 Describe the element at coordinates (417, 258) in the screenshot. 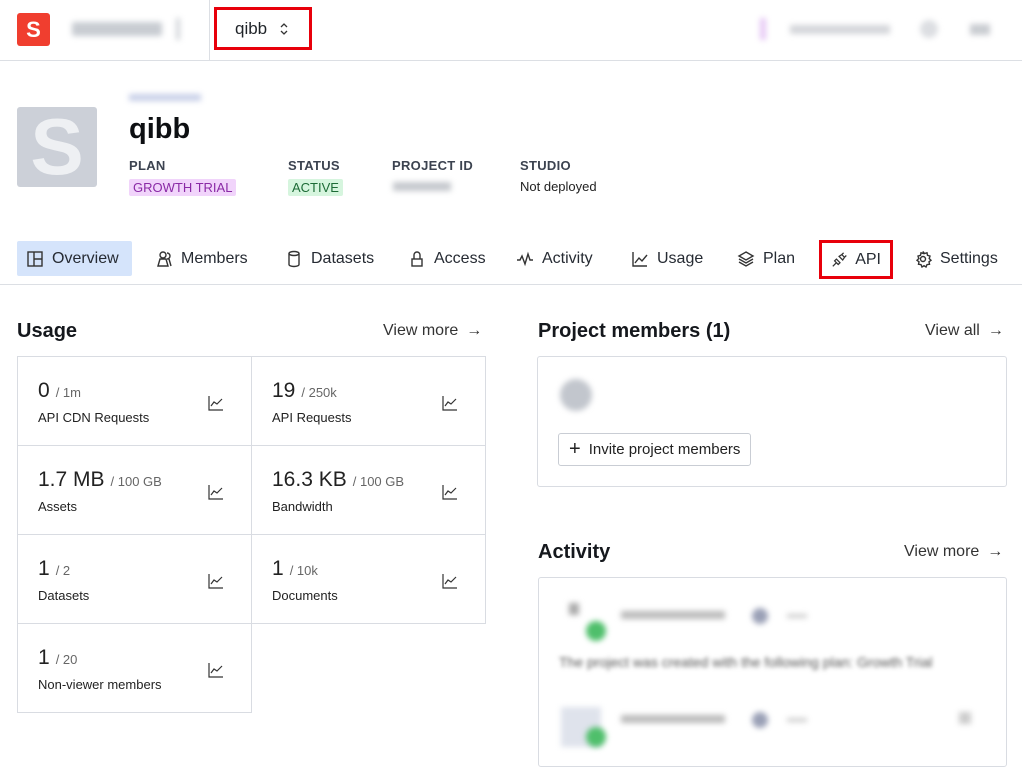

I see `lock-icon` at that location.